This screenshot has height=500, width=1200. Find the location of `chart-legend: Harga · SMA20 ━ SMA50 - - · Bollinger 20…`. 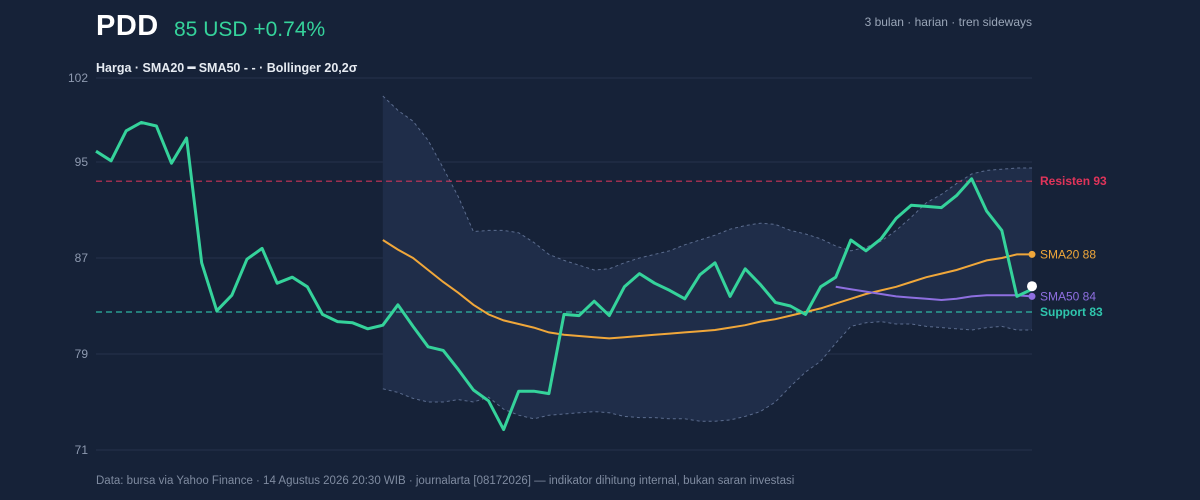

chart-legend: Harga · SMA20 ━ SMA50 - - · Bollinger 20… is located at coordinates (227, 68).